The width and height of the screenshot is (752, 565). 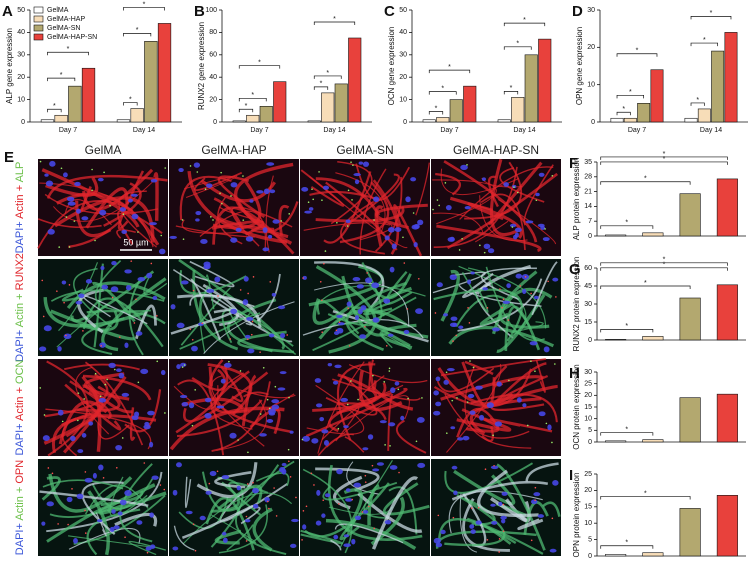 I want to click on y-tick-label: 30, so click(x=588, y=372).